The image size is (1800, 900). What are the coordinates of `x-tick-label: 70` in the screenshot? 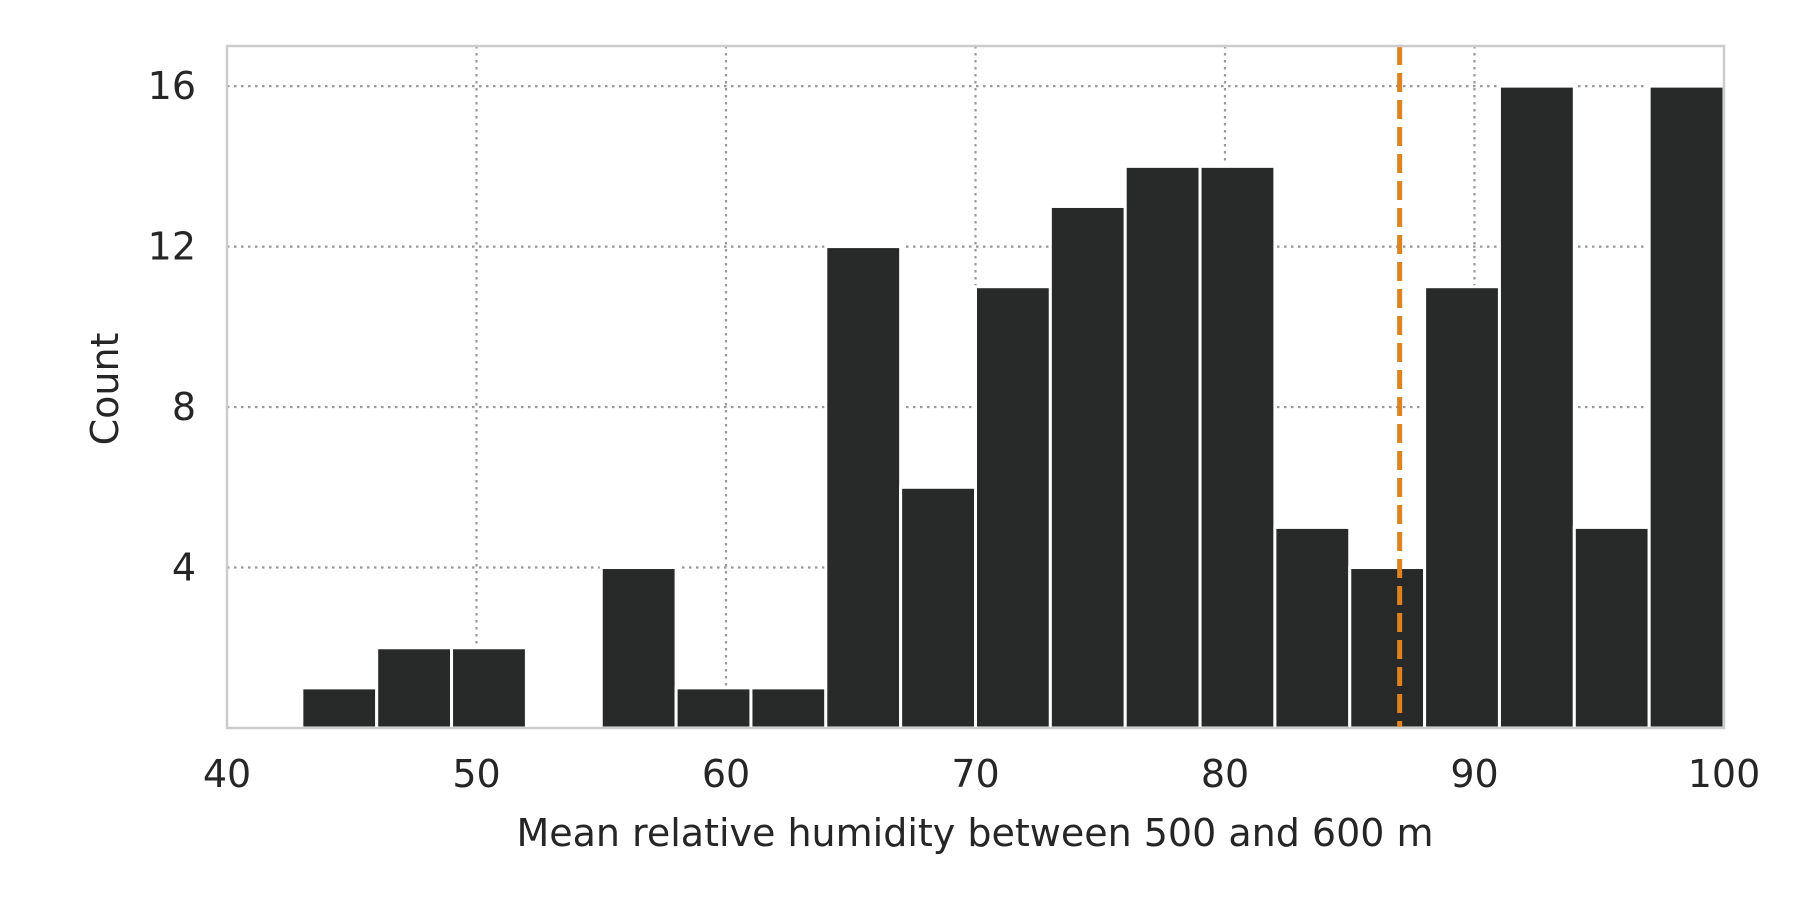 It's located at (975, 774).